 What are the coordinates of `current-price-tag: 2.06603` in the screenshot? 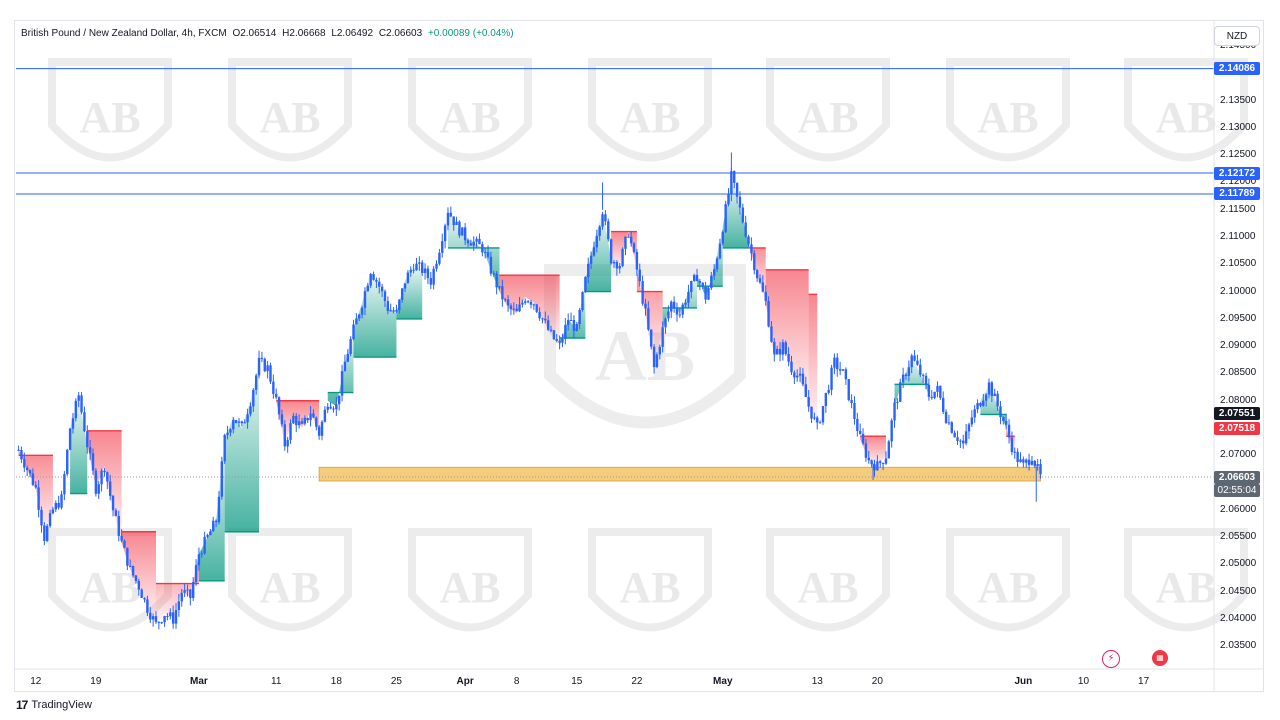 It's located at (1237, 477).